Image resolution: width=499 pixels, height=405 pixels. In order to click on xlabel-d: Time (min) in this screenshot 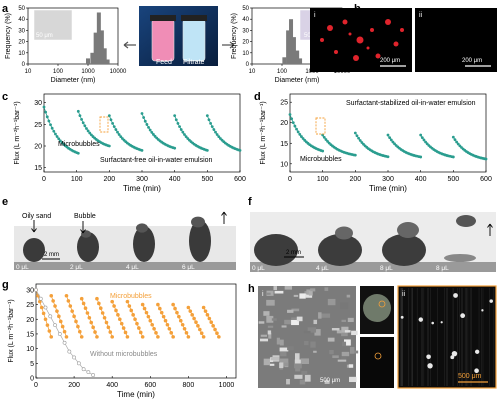, I will do `click(388, 188)`.